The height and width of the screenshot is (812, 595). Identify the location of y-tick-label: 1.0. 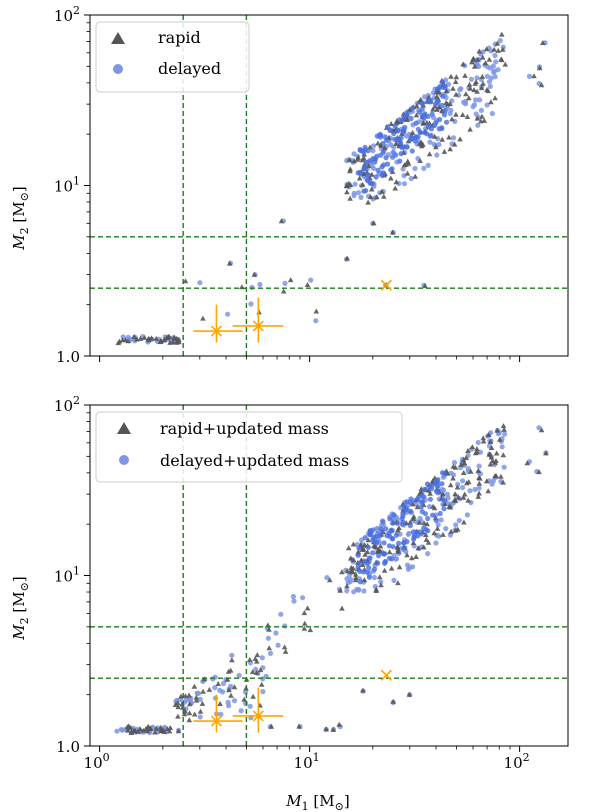
(68, 747).